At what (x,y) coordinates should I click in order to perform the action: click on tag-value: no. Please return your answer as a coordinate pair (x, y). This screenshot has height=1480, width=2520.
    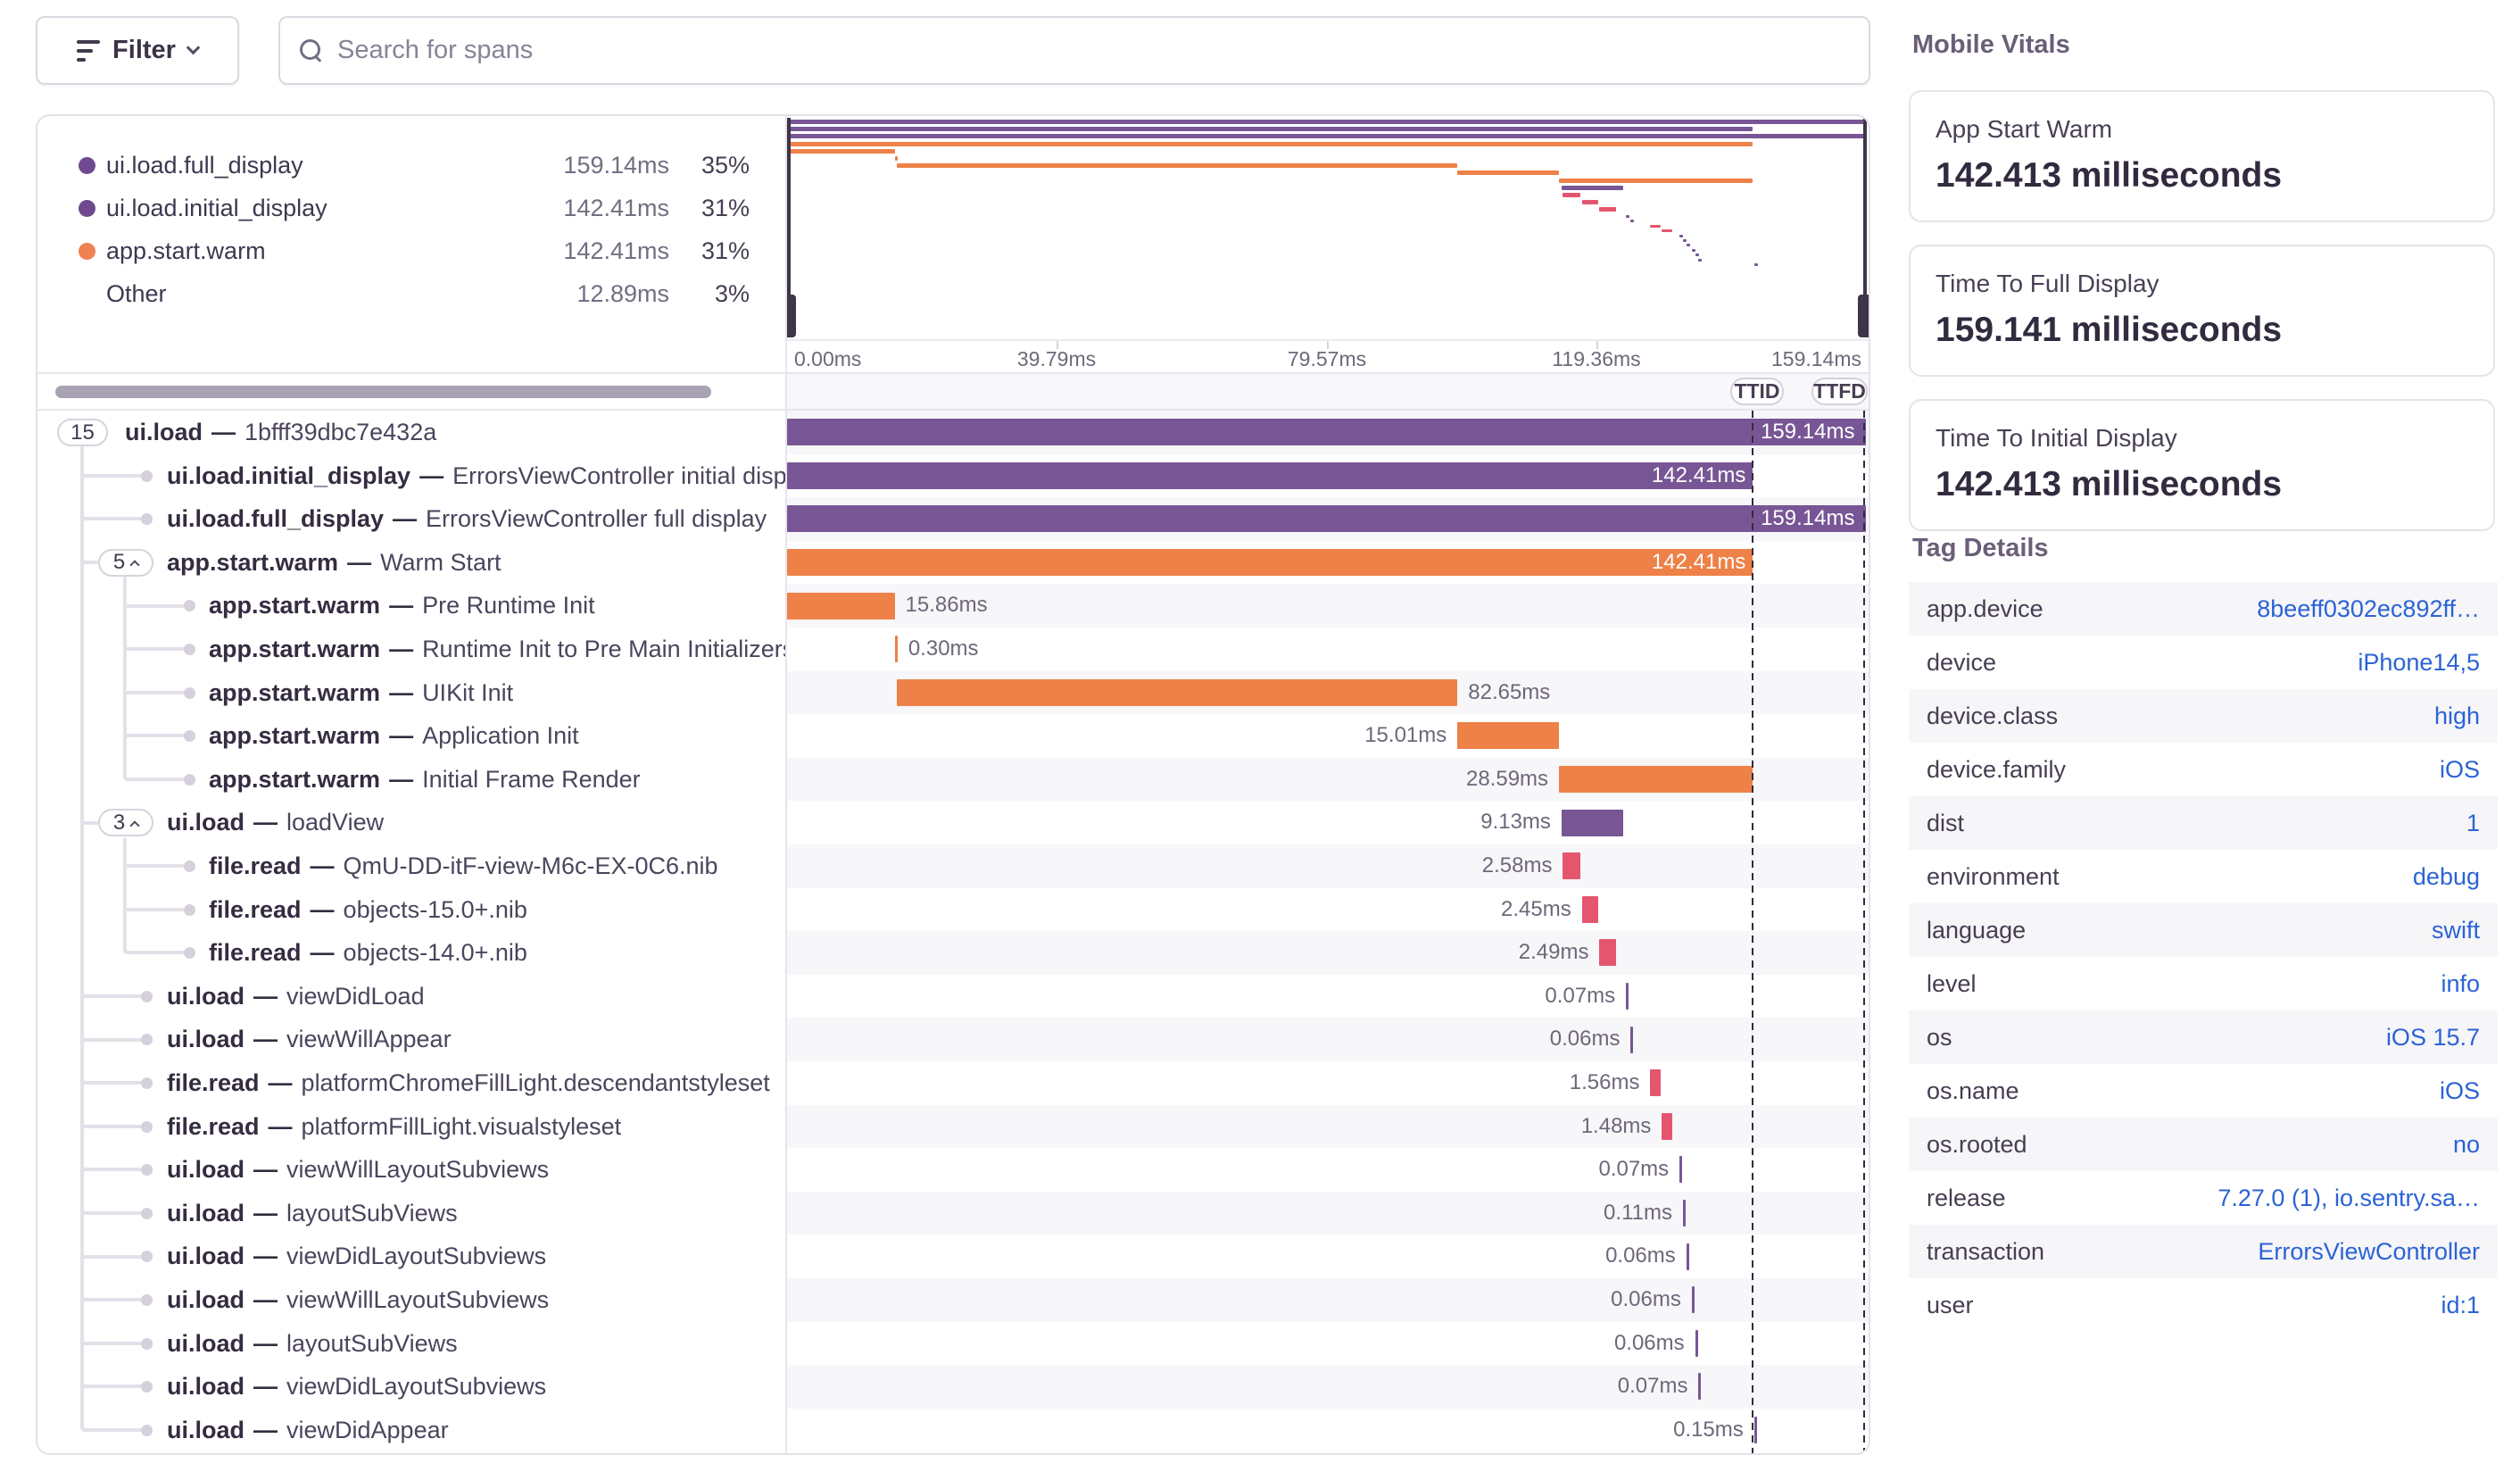
    Looking at the image, I should click on (2466, 1144).